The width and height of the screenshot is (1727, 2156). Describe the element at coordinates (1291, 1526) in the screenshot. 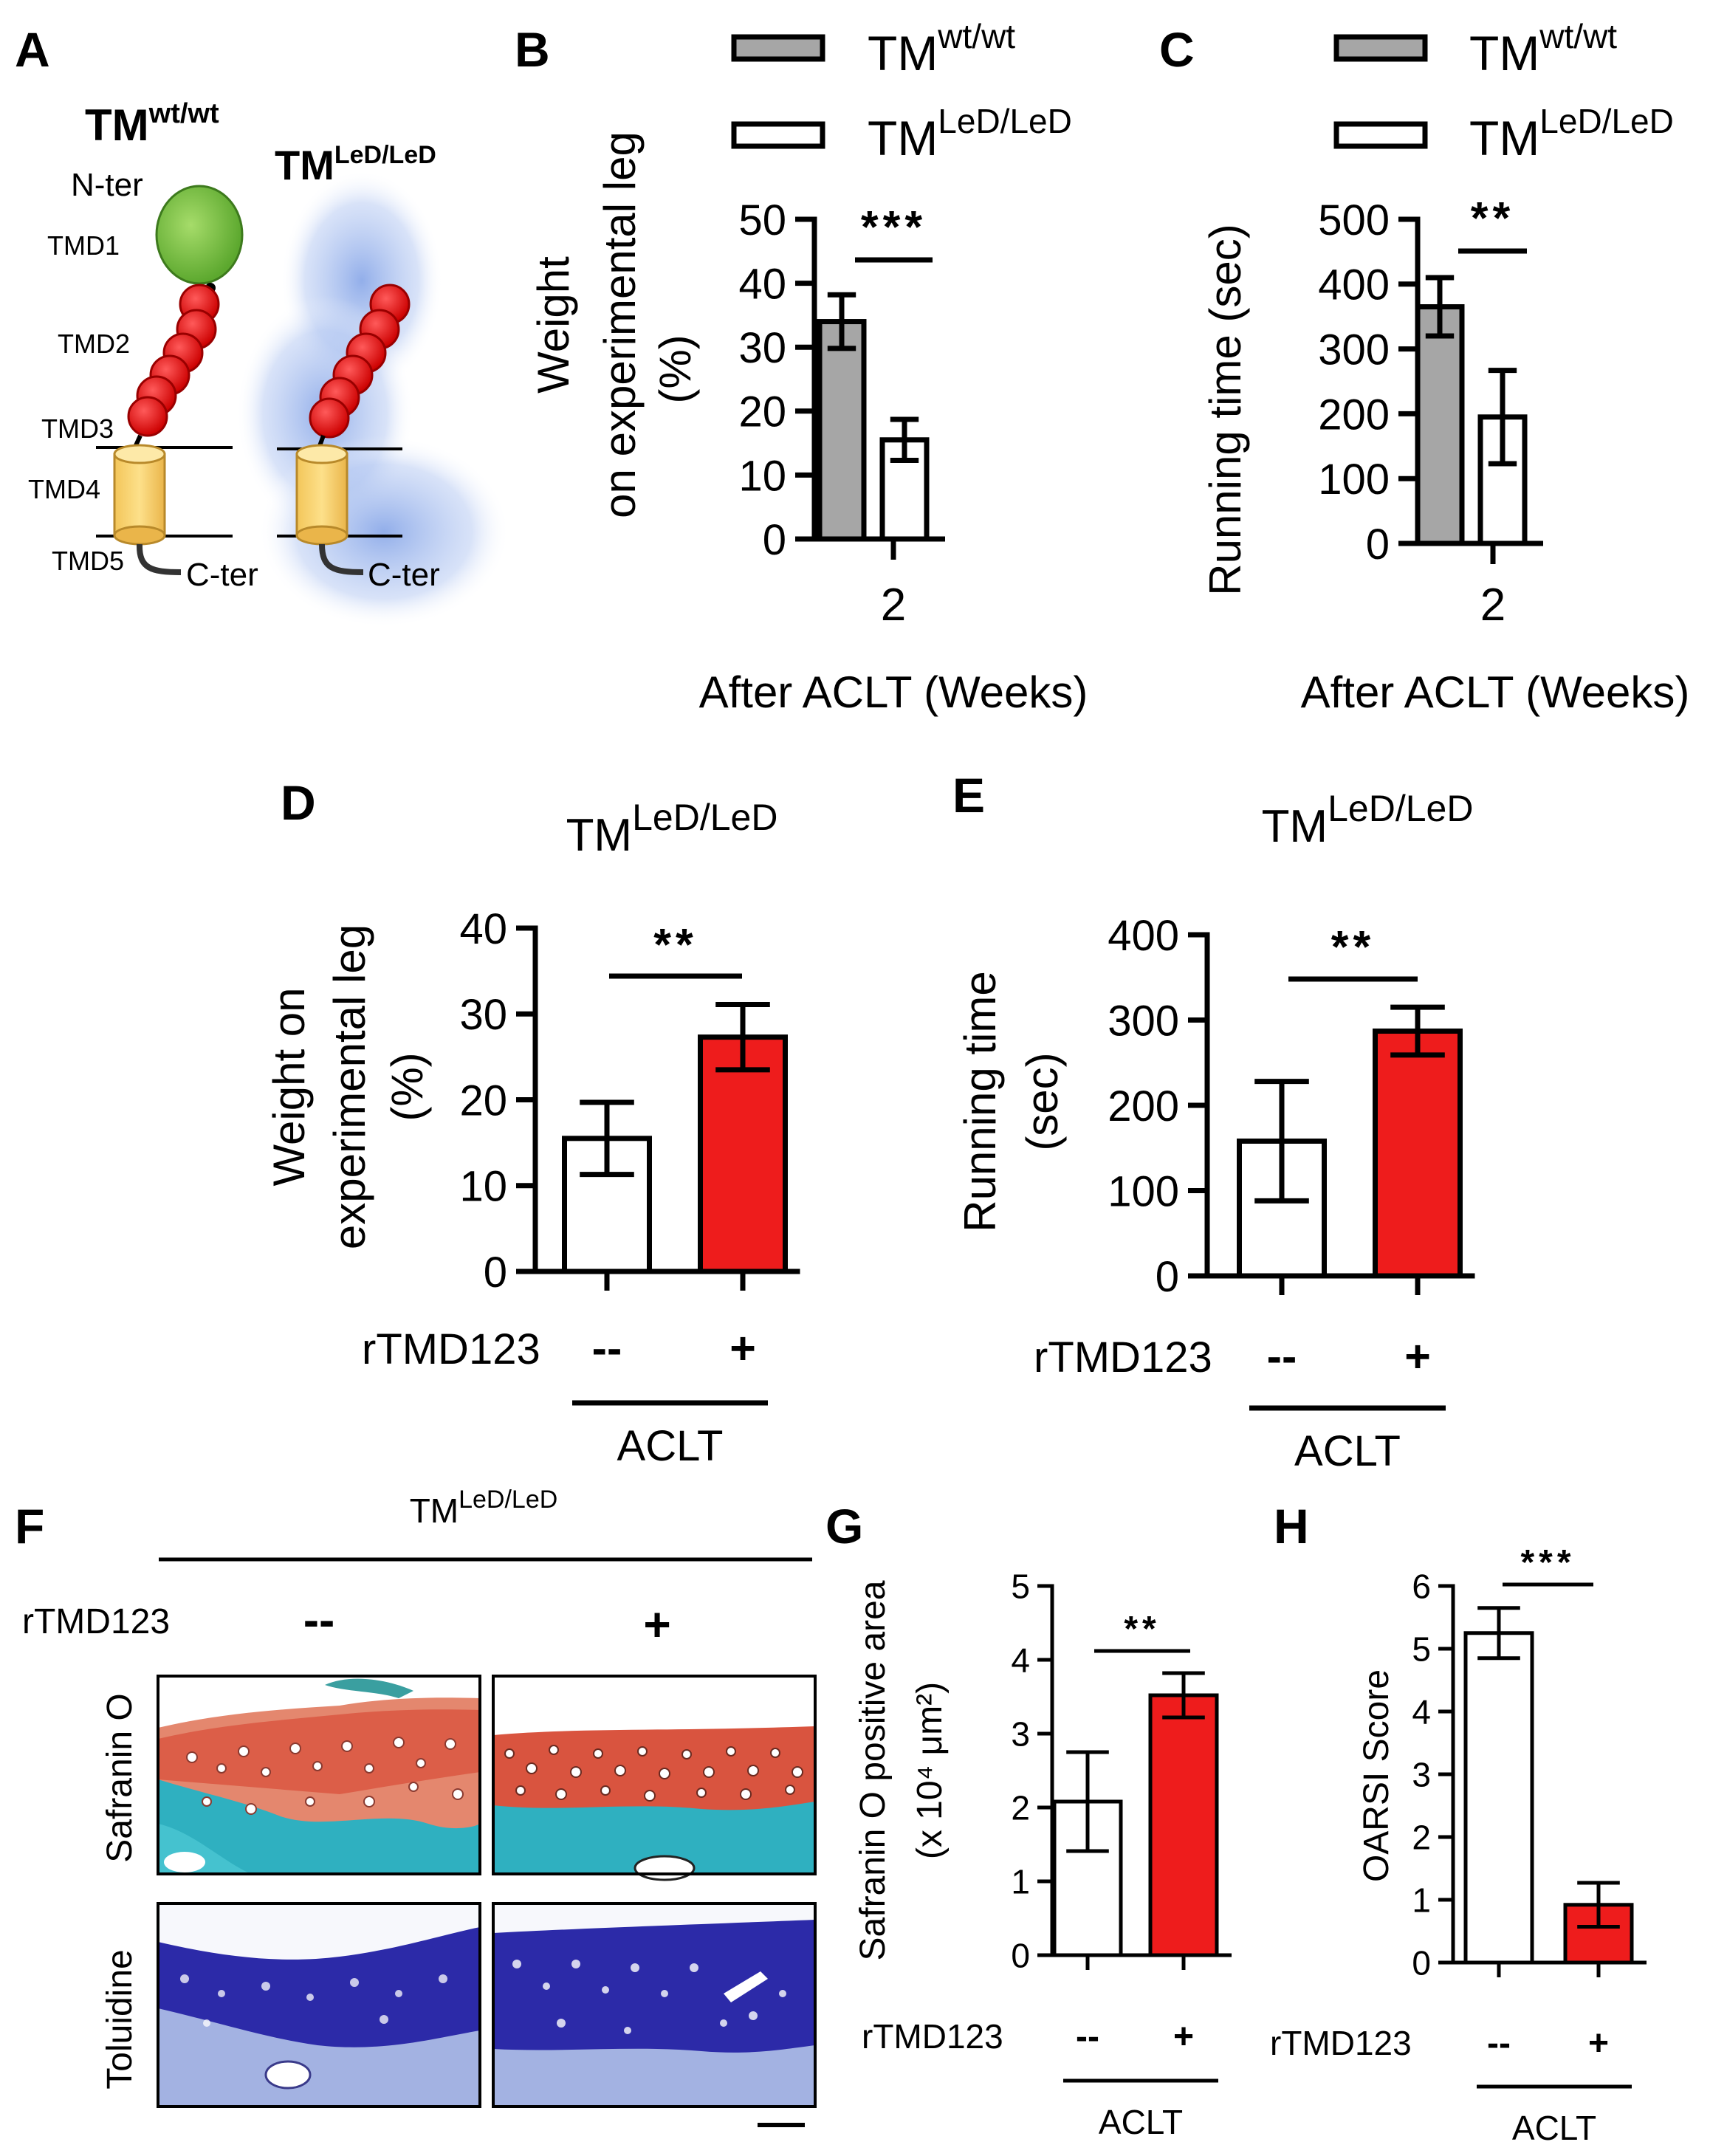

I see `panel-label-h: H` at that location.